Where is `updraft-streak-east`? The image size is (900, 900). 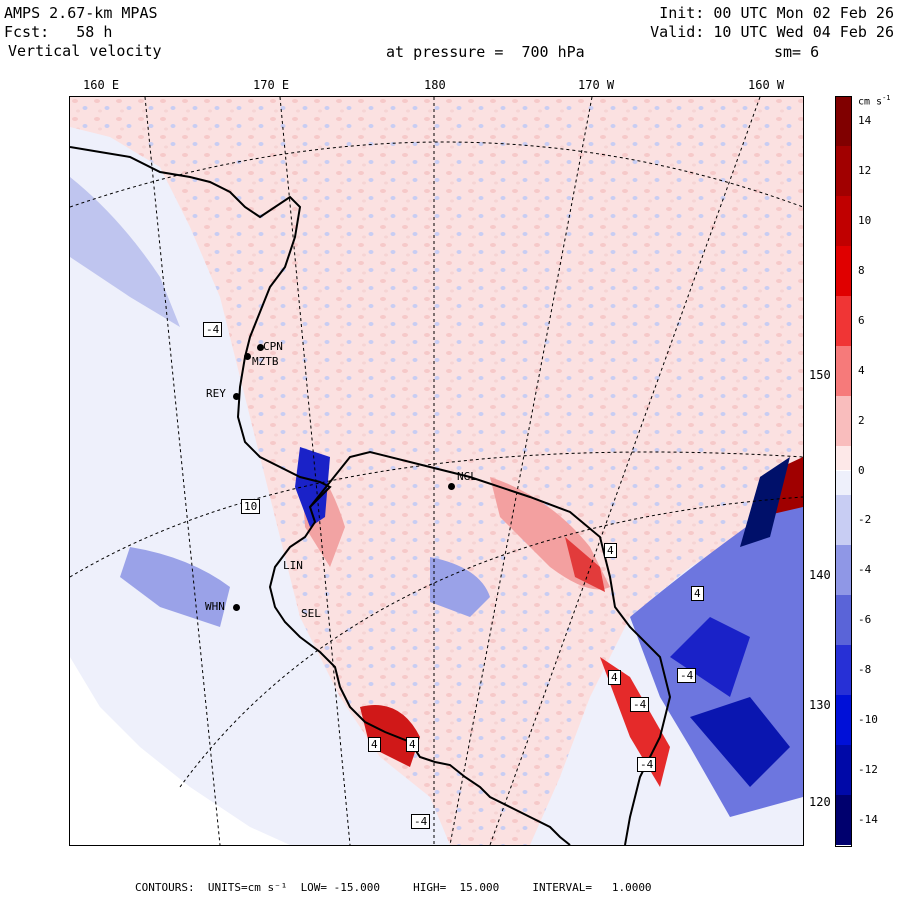
updraft-streak-east is located at coordinates (635, 722).